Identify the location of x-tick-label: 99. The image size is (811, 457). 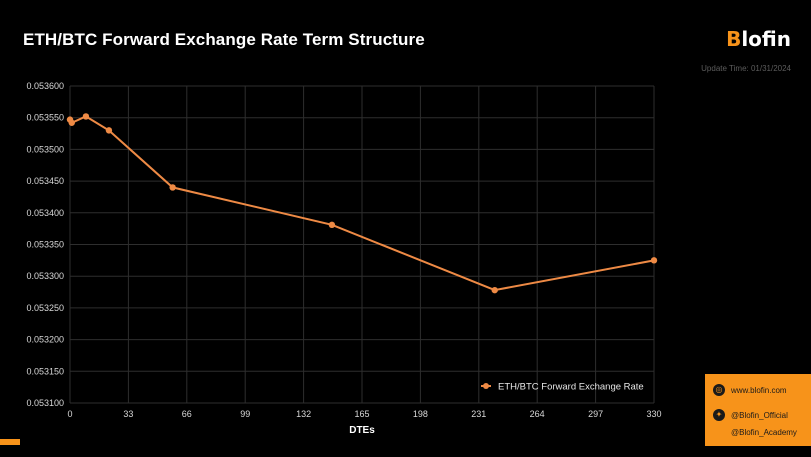
(245, 414).